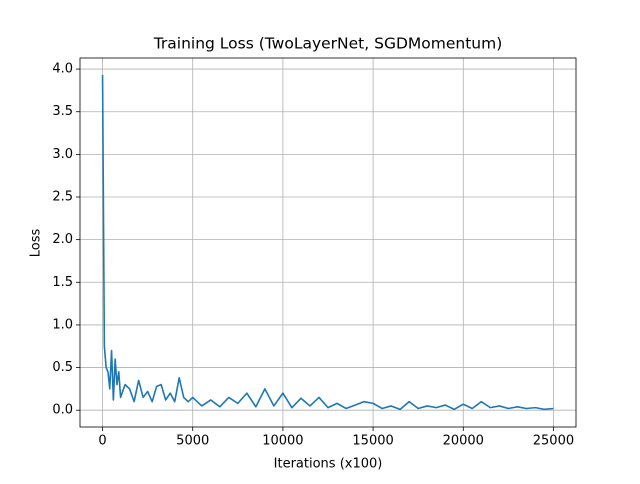 This screenshot has width=640, height=484. What do you see at coordinates (62, 324) in the screenshot?
I see `y-tick-label: 1.0` at bounding box center [62, 324].